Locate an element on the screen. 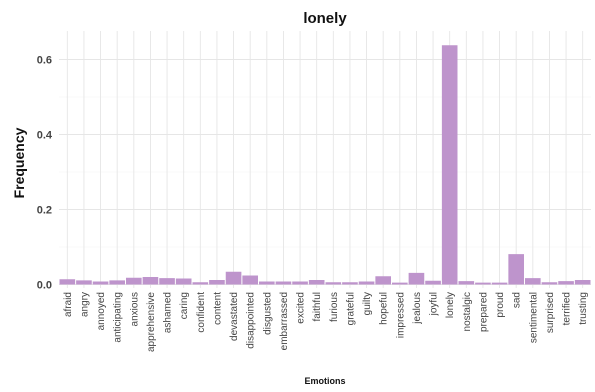 This screenshot has height=392, width=595. bar-impressed is located at coordinates (399, 283).